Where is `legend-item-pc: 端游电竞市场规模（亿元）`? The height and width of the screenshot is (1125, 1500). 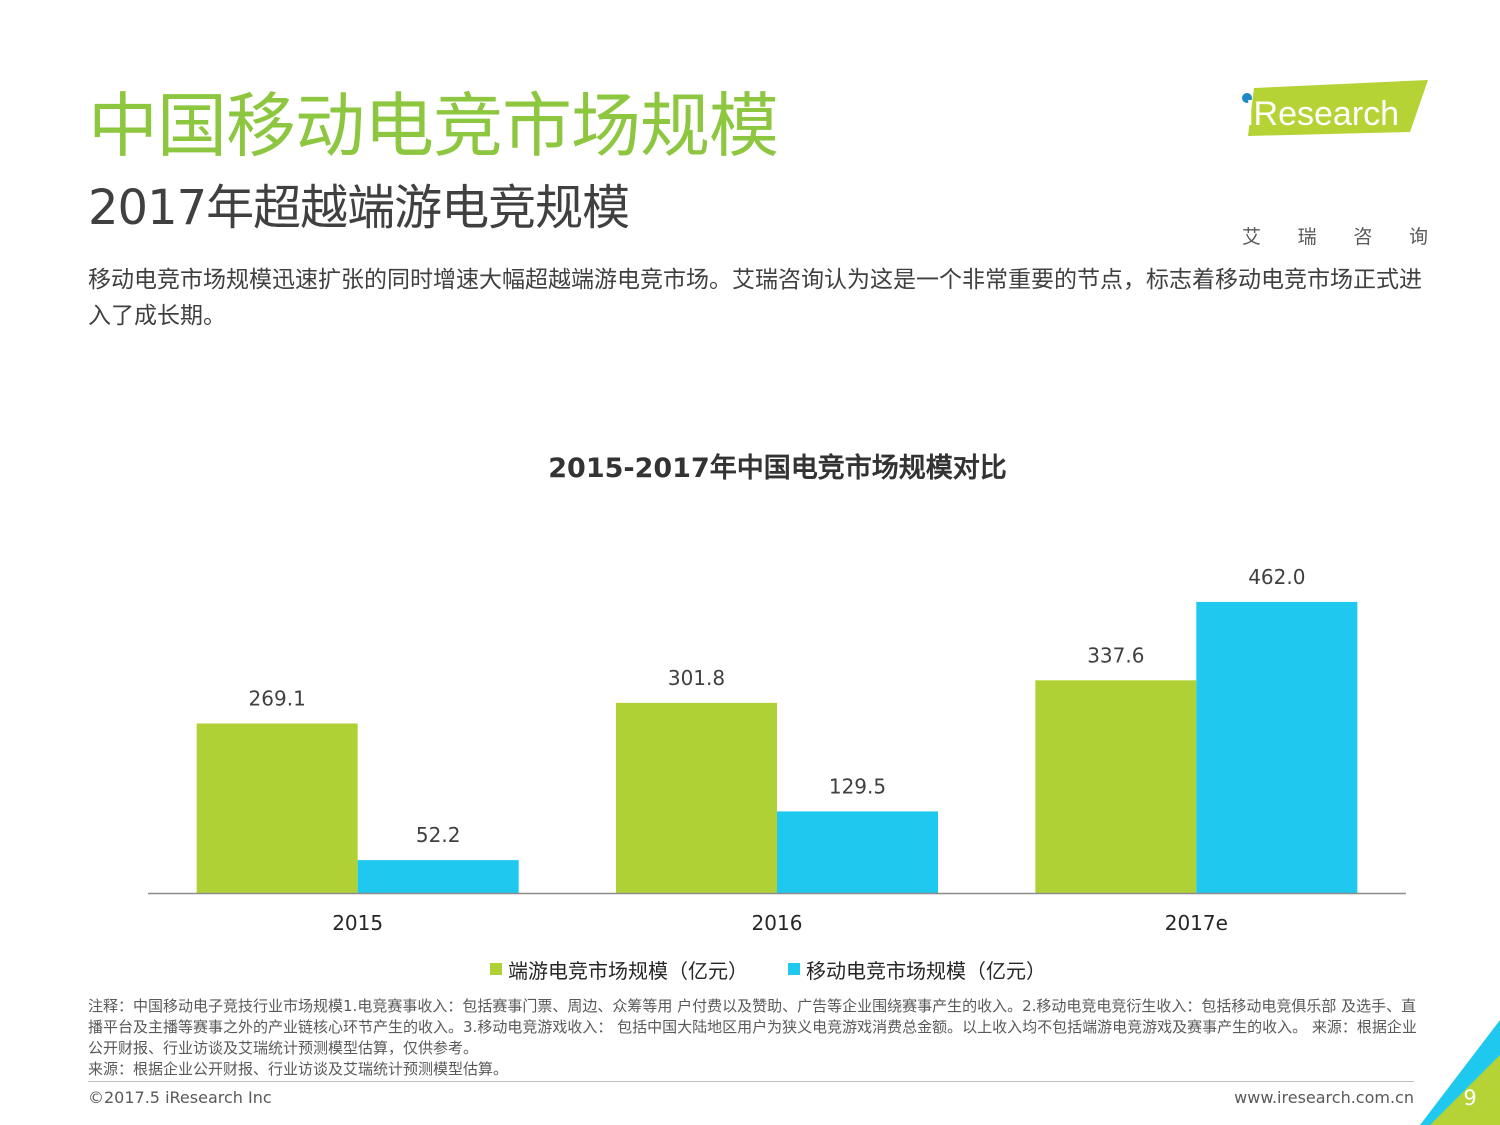 legend-item-pc: 端游电竞市场规模（亿元） is located at coordinates (619, 969).